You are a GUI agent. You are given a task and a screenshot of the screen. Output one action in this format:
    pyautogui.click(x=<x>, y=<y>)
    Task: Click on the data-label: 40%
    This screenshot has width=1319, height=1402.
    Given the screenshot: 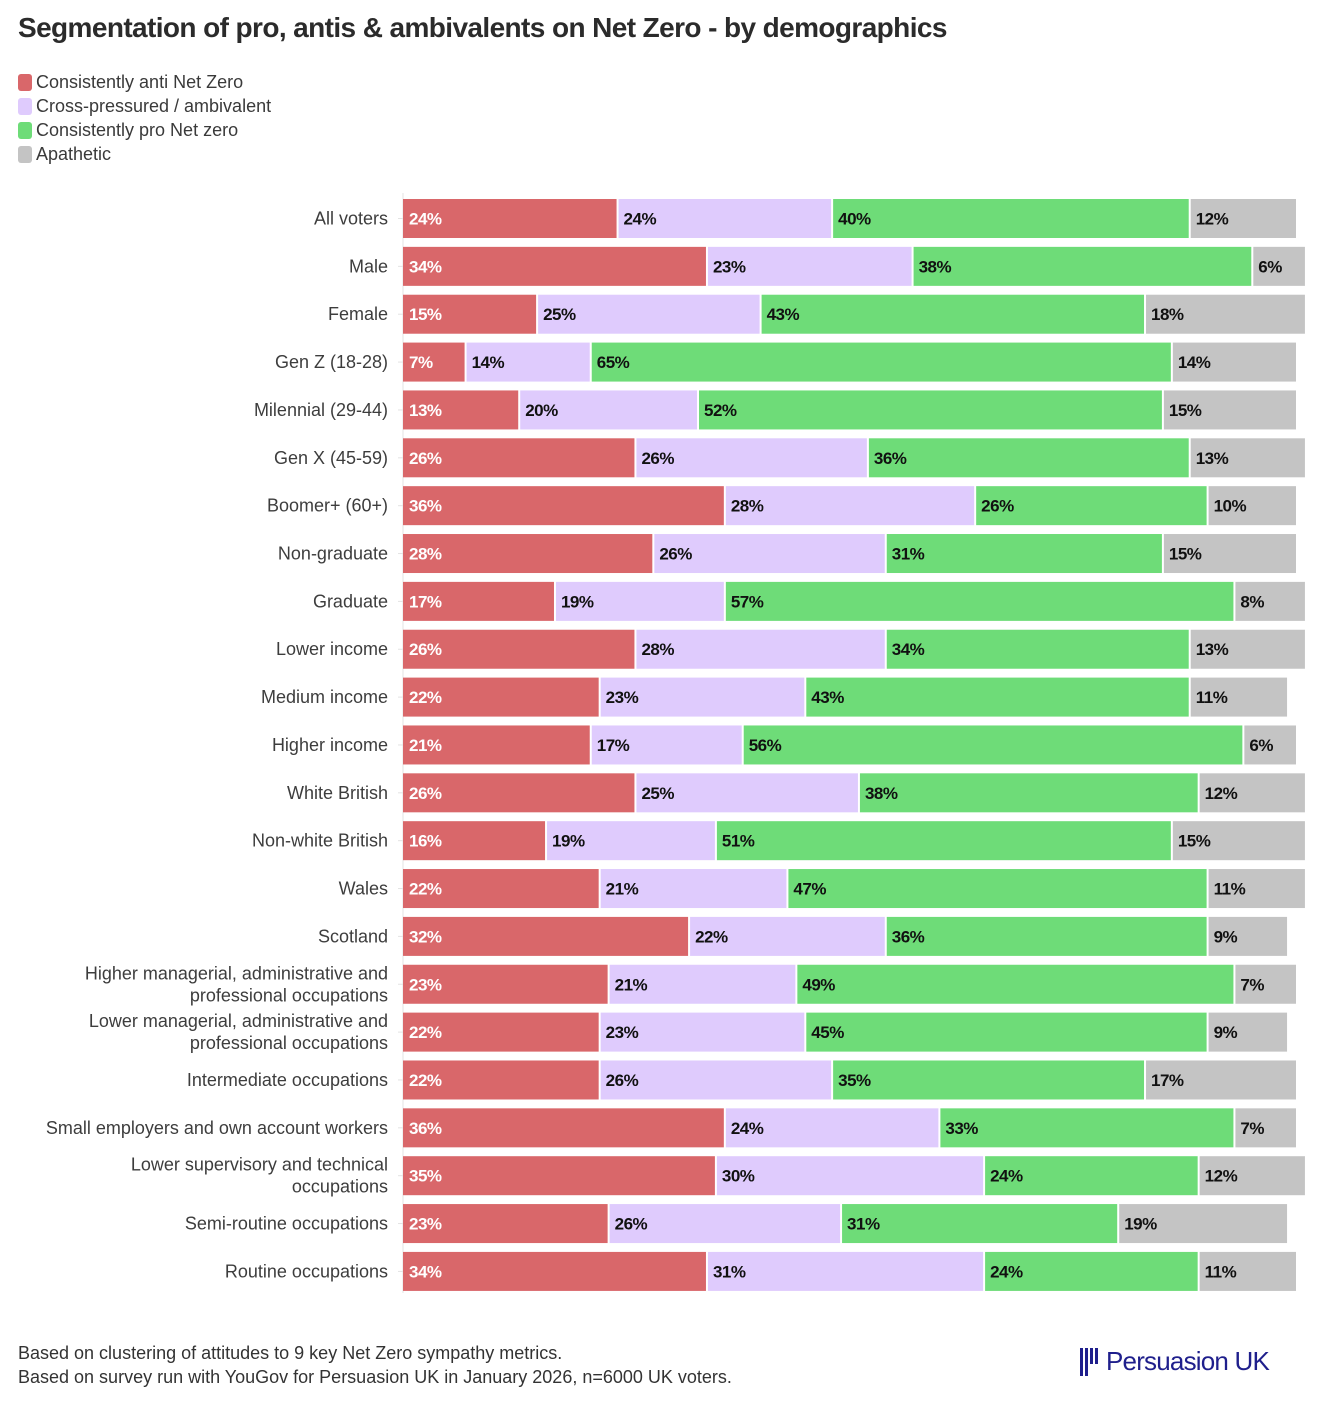 What is the action you would take?
    pyautogui.click(x=854, y=219)
    